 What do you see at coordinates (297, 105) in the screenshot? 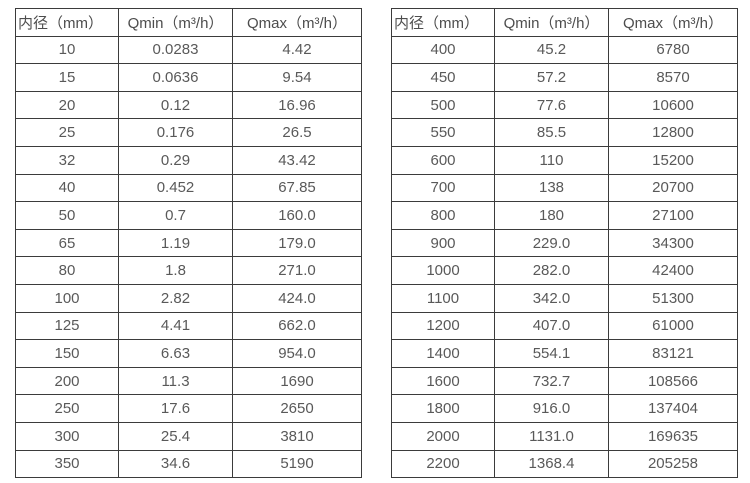
I see `table-cell: 16.96` at bounding box center [297, 105].